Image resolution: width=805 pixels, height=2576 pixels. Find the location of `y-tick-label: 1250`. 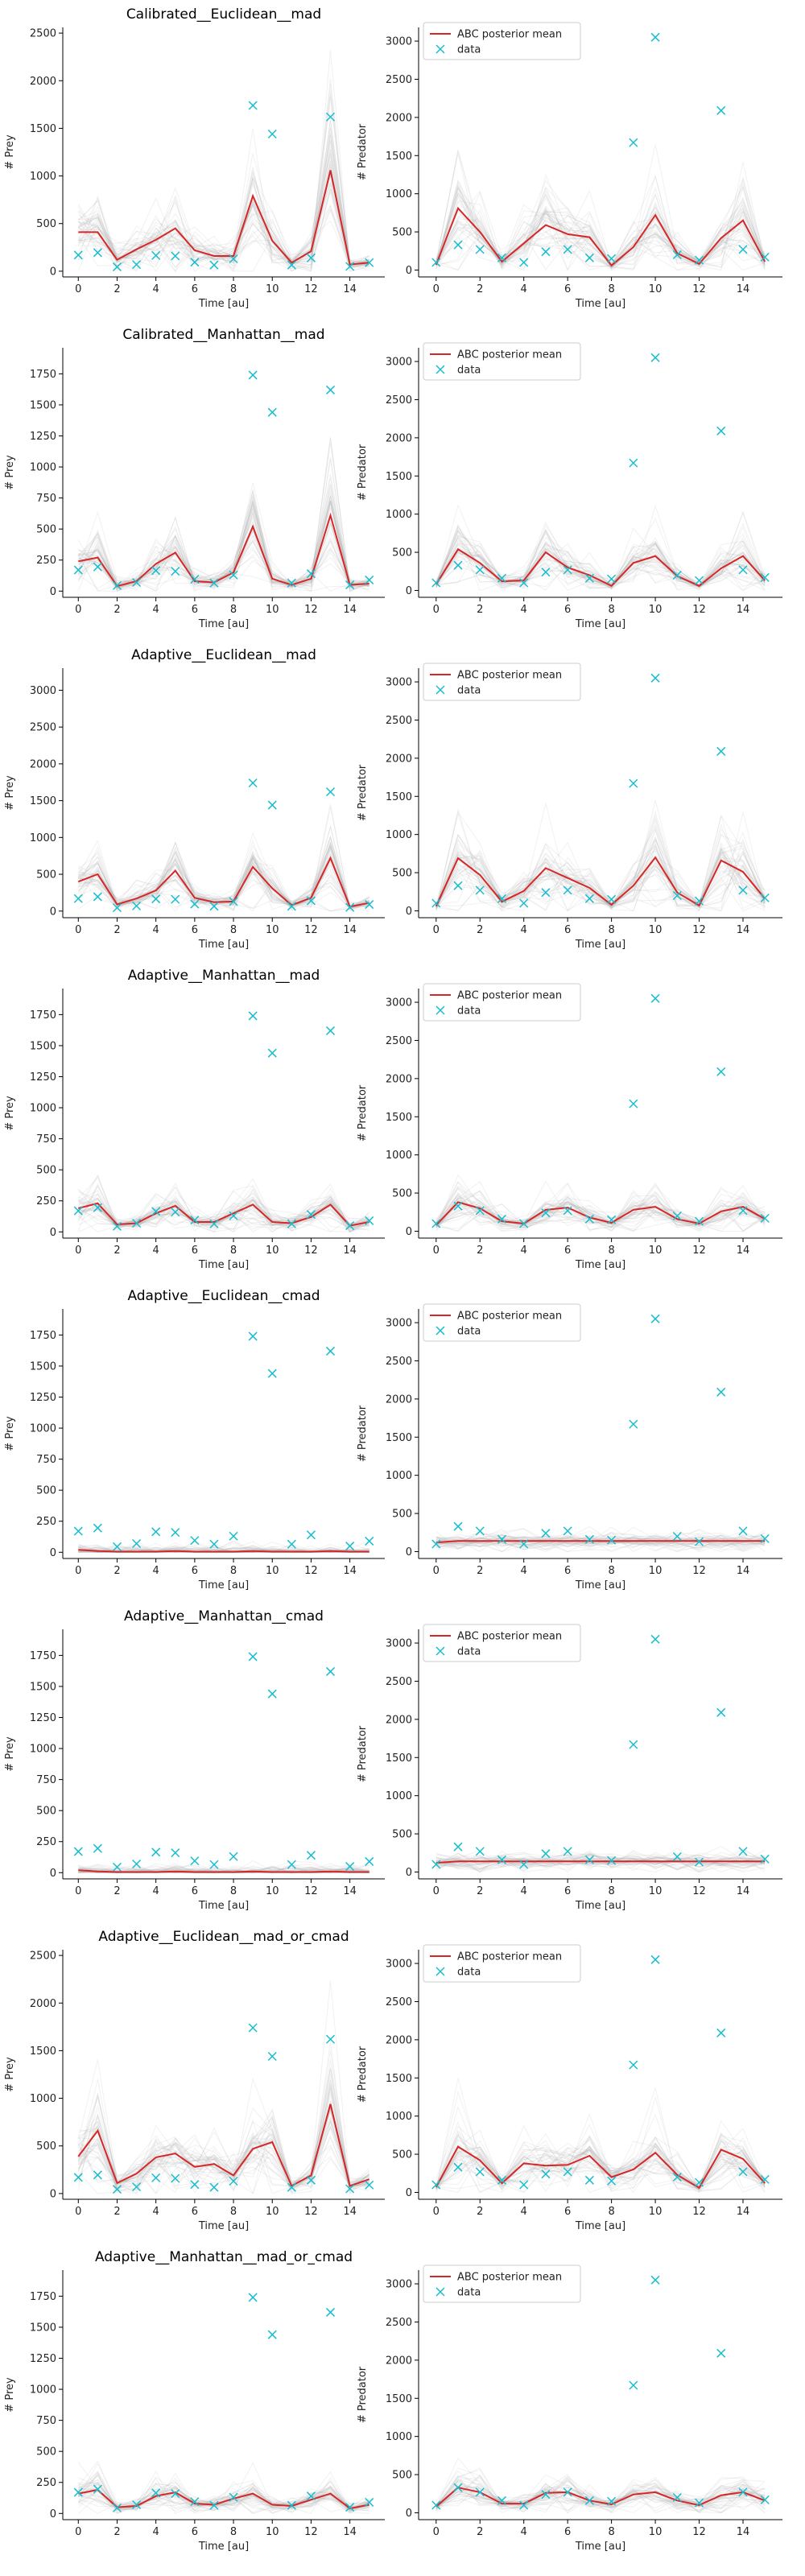

y-tick-label: 1250 is located at coordinates (43, 2359).